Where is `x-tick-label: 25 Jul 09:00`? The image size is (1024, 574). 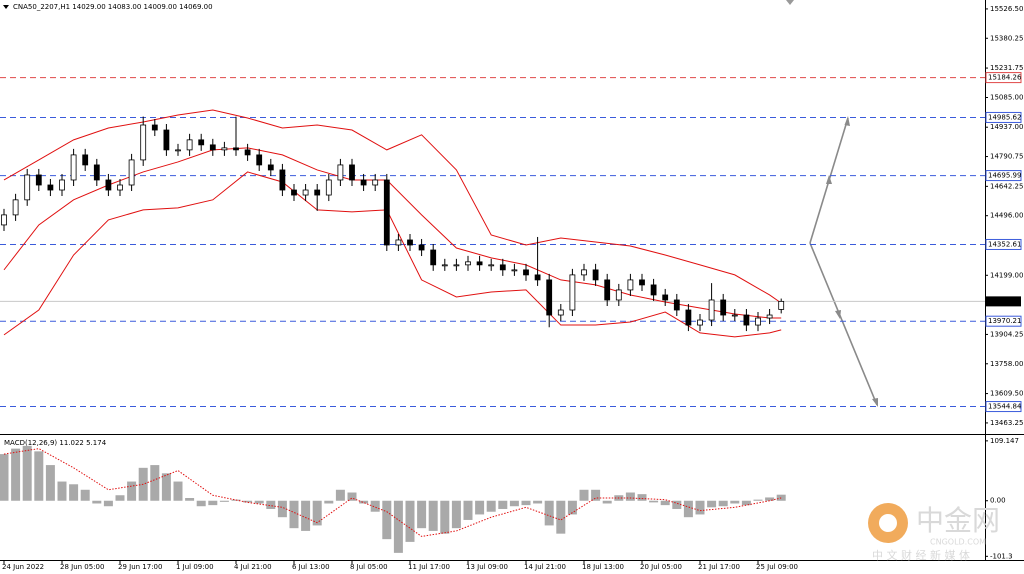 x-tick-label: 25 Jul 09:00 is located at coordinates (777, 567).